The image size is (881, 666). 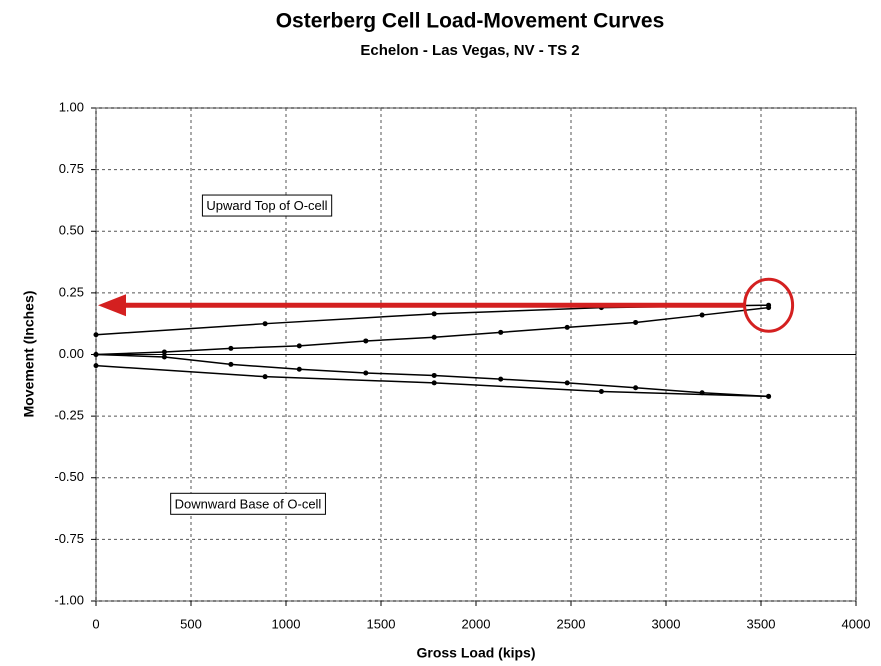 I want to click on annotation: Upward Top of O-cell, so click(x=266, y=205).